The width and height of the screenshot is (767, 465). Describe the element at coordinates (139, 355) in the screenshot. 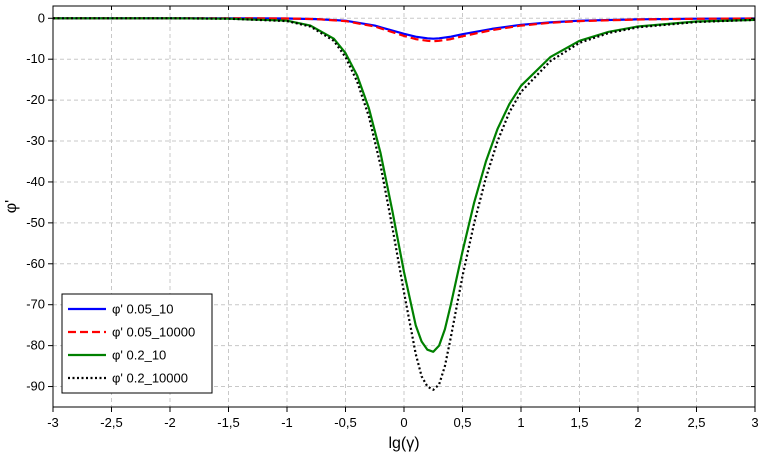

I see `legend-label: φ' 0.2_10` at that location.